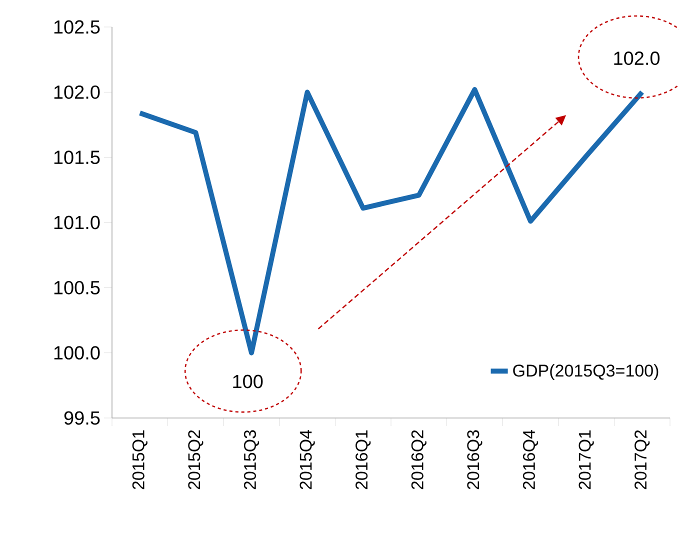 The height and width of the screenshot is (550, 679). I want to click on legend-label: GDP(2015Q3=100), so click(585, 372).